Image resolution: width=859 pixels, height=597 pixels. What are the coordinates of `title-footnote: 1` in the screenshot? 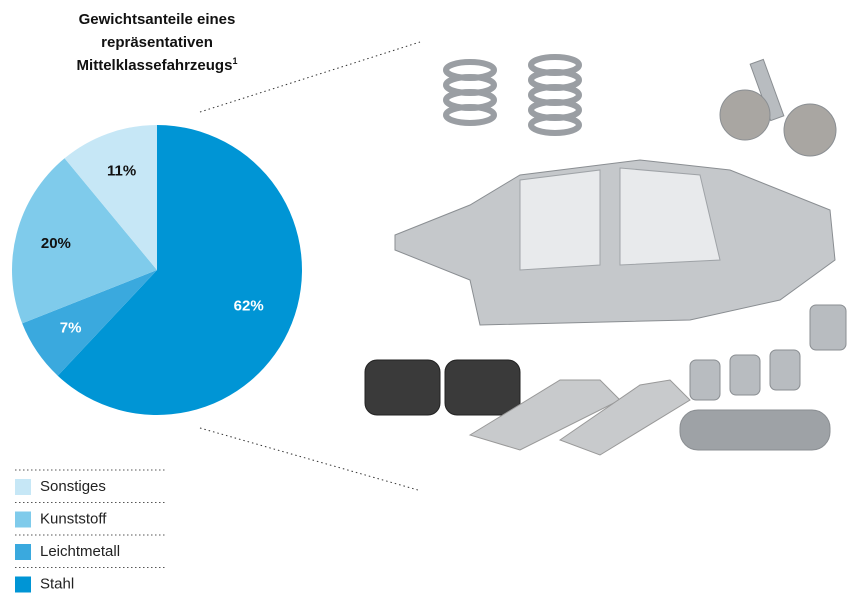 It's located at (235, 61).